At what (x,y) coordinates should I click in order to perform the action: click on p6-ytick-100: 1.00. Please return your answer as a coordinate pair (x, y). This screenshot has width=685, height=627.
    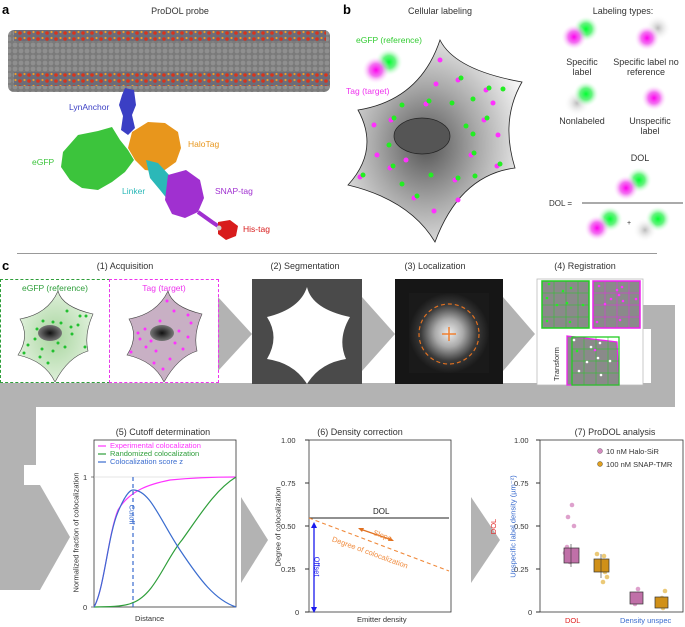
    Looking at the image, I should click on (288, 440).